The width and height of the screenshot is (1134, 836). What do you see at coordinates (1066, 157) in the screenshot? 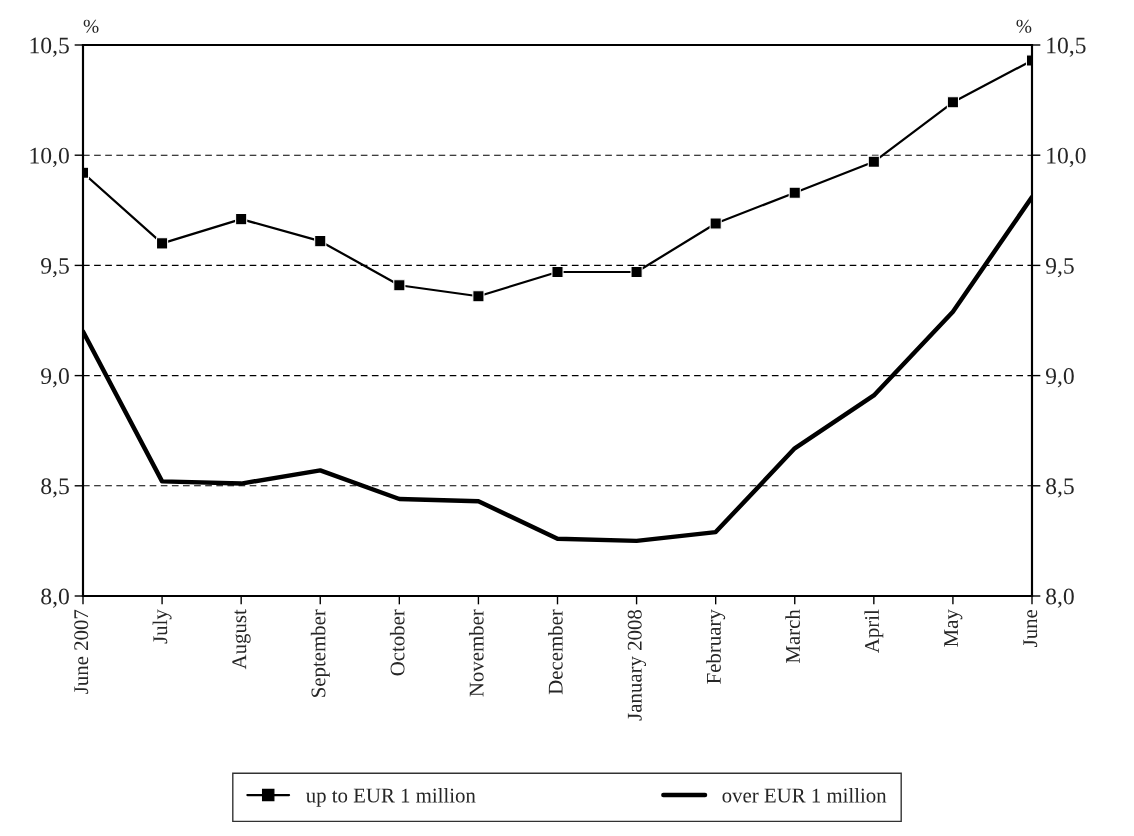
I see `y2-tick-label: 10,0` at bounding box center [1066, 157].